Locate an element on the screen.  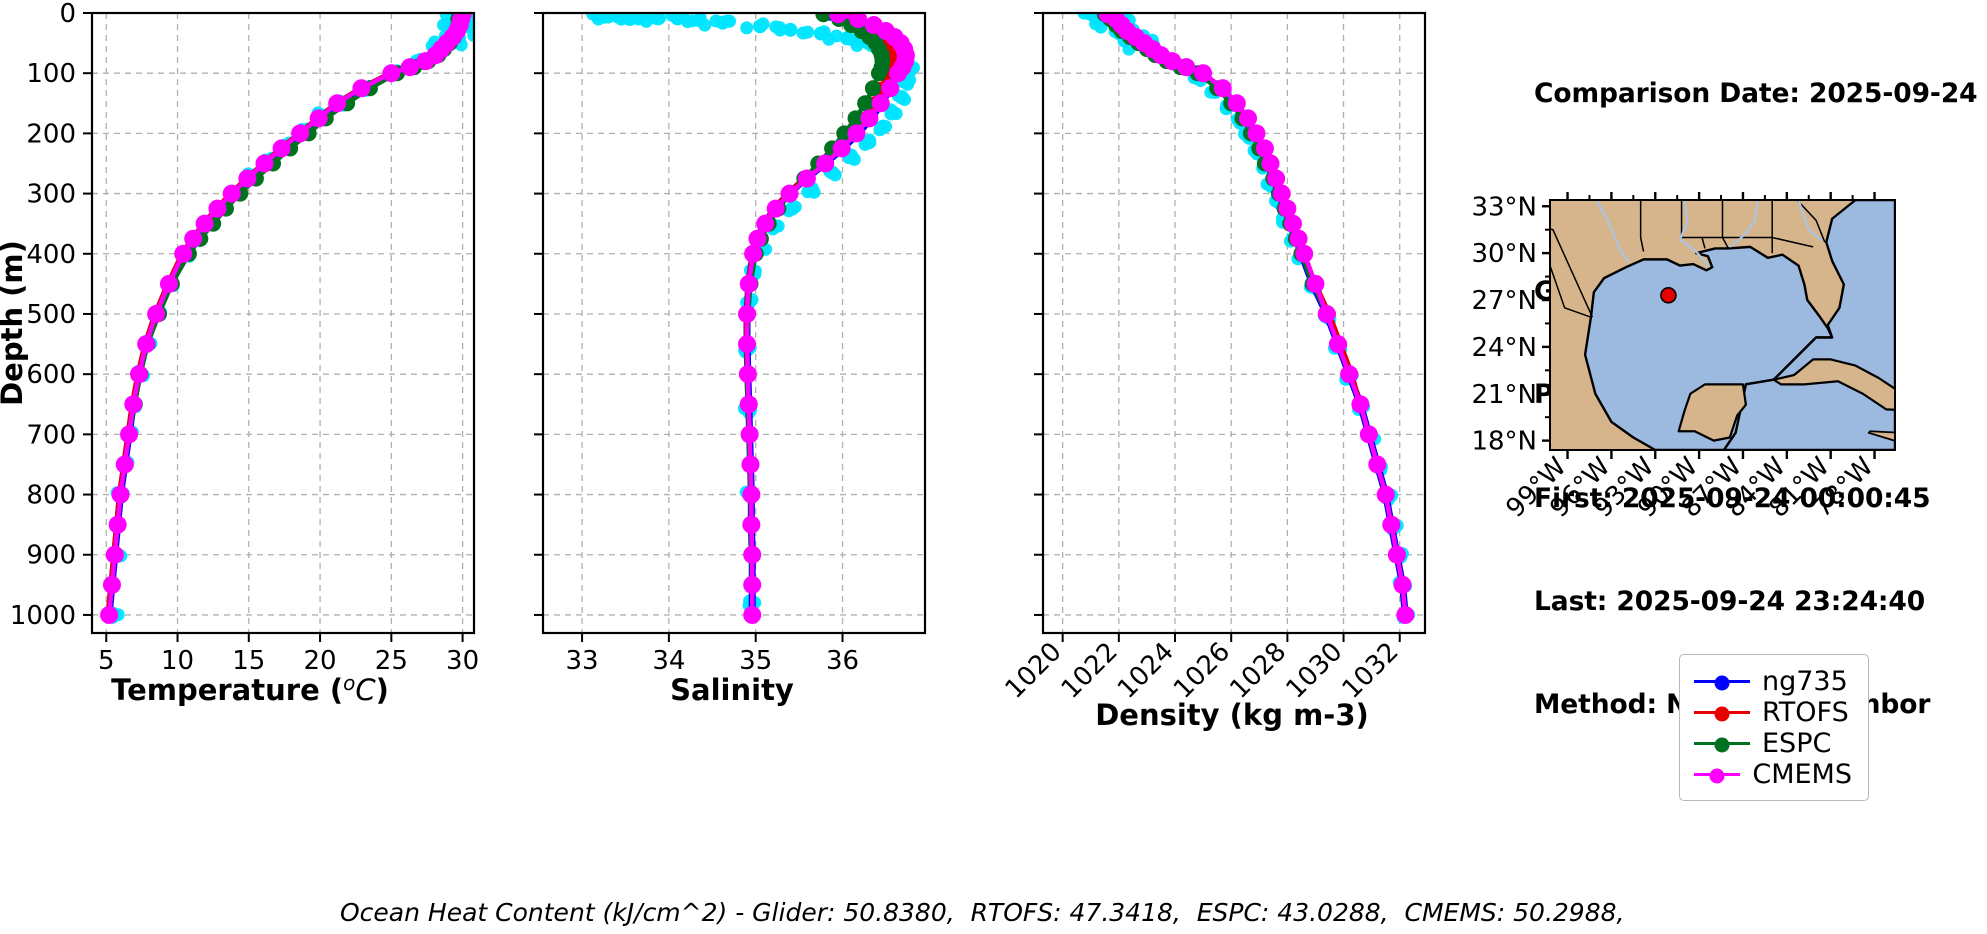
x-tick-label: 1030 is located at coordinates (1314, 671).